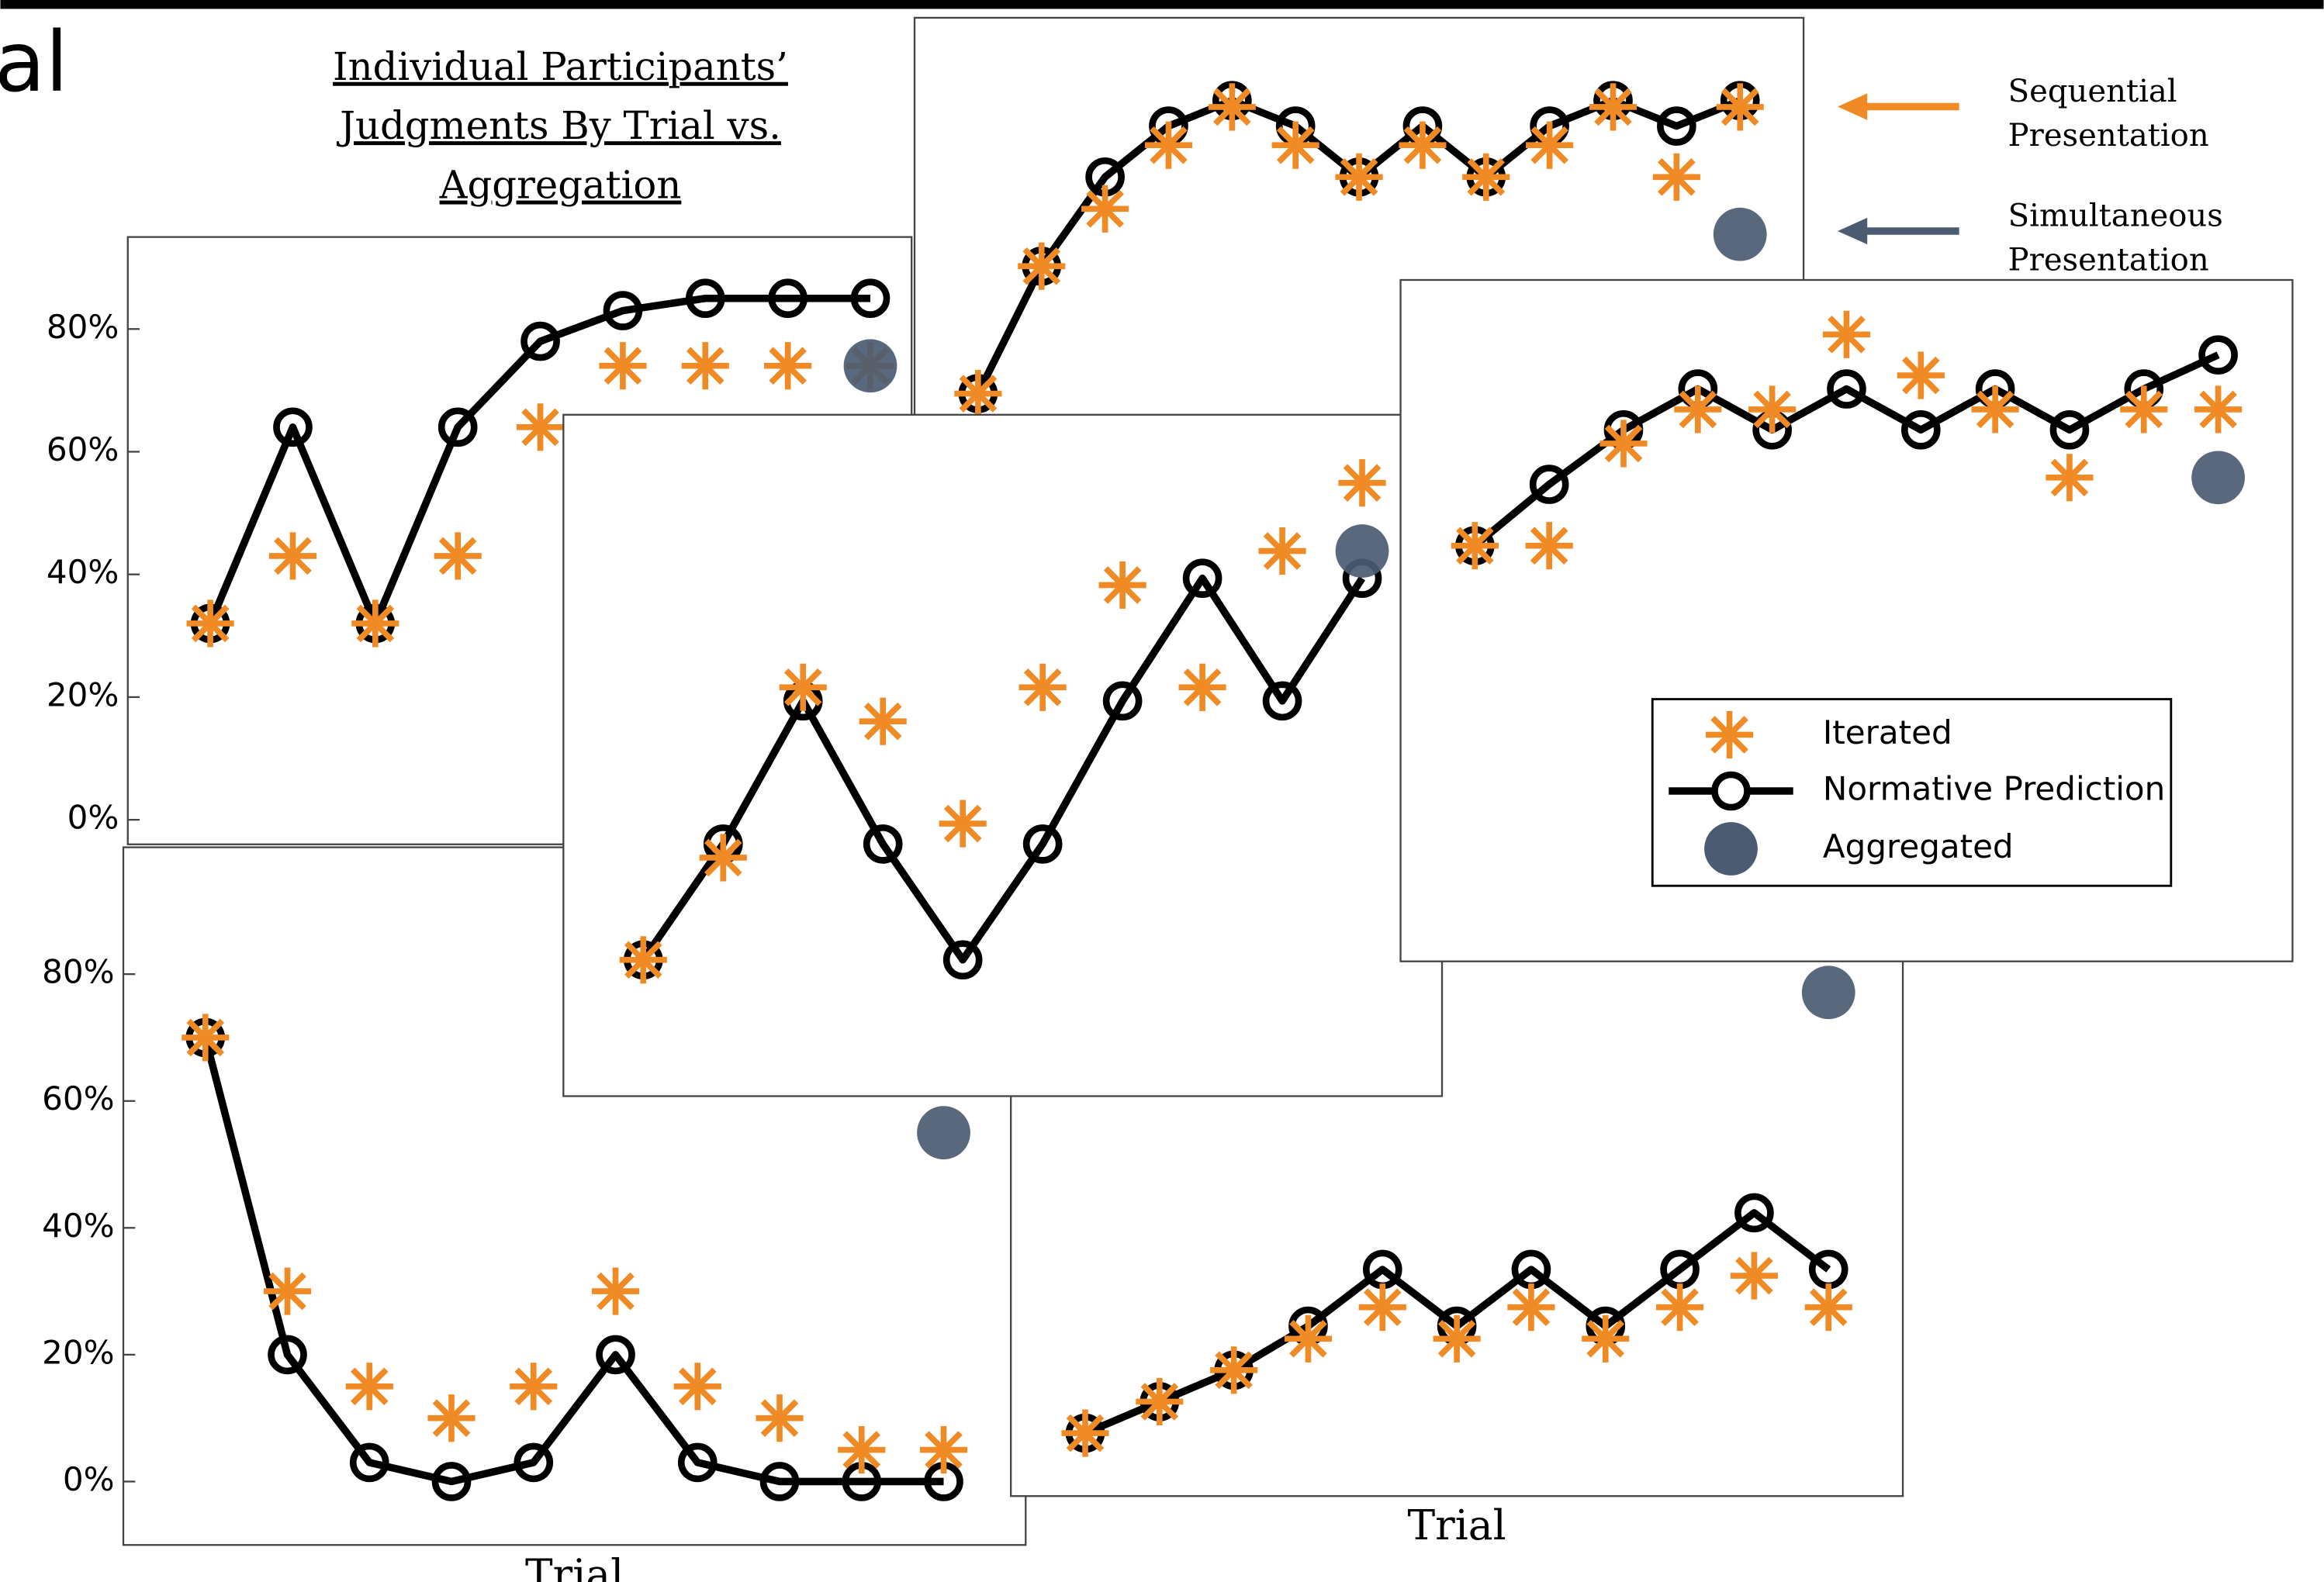  I want to click on annotation-text: Simultaneous, so click(2115, 215).